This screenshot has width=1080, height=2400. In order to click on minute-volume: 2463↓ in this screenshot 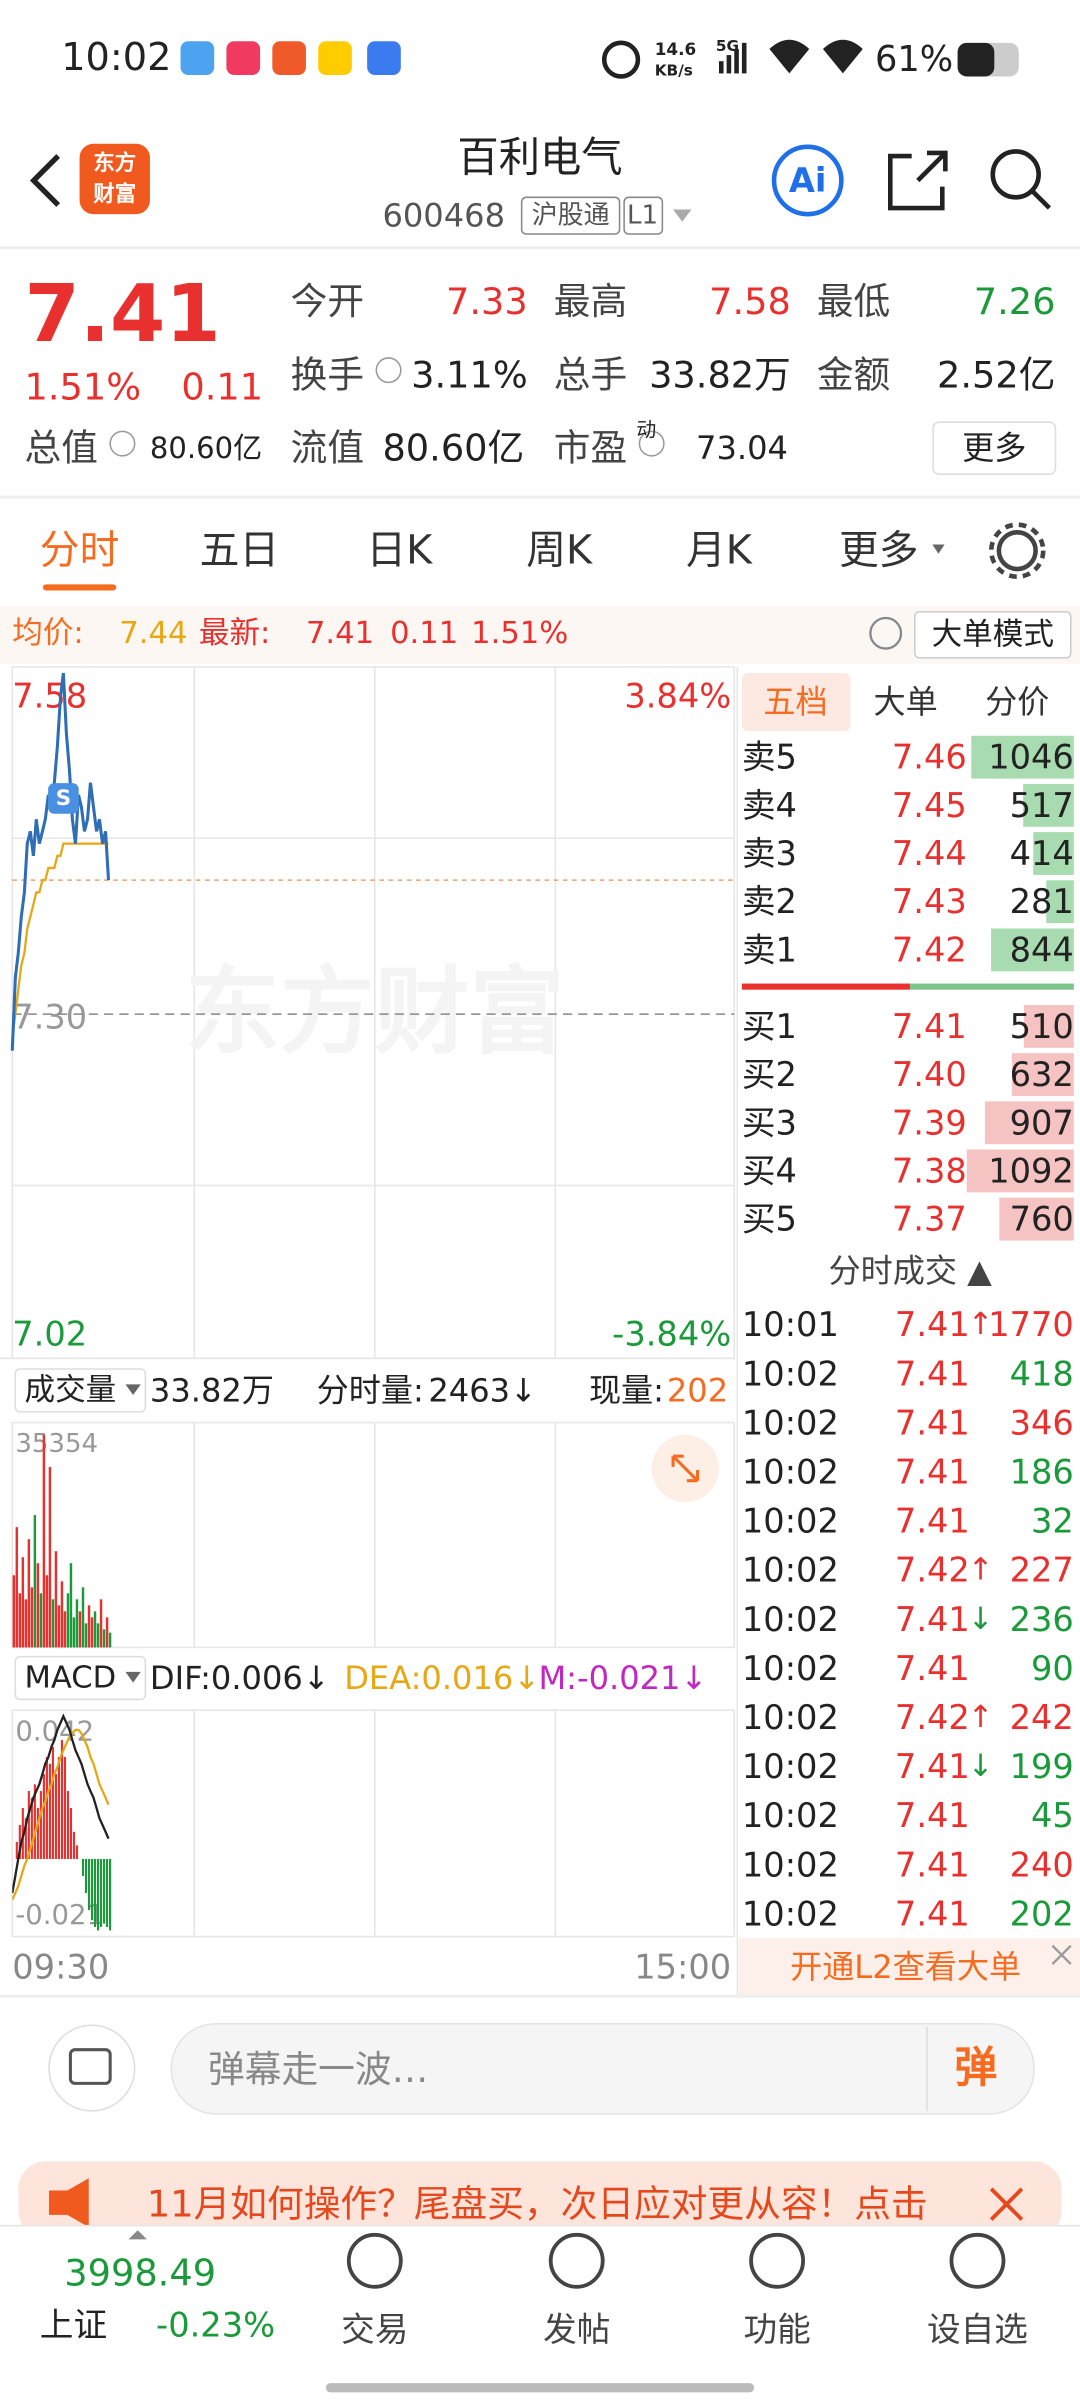, I will do `click(482, 1390)`.